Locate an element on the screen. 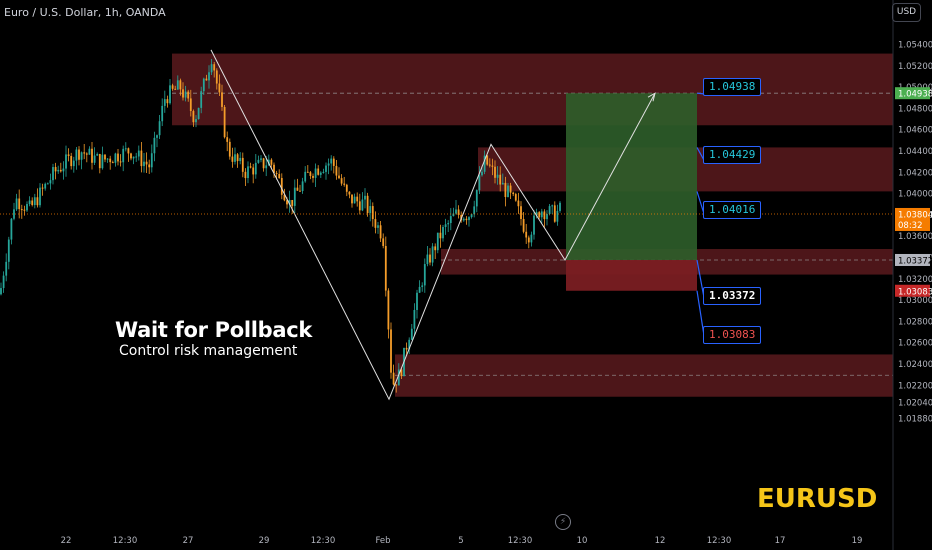 The image size is (932, 550). level-label-upper-zone: 1.04429 is located at coordinates (732, 155).